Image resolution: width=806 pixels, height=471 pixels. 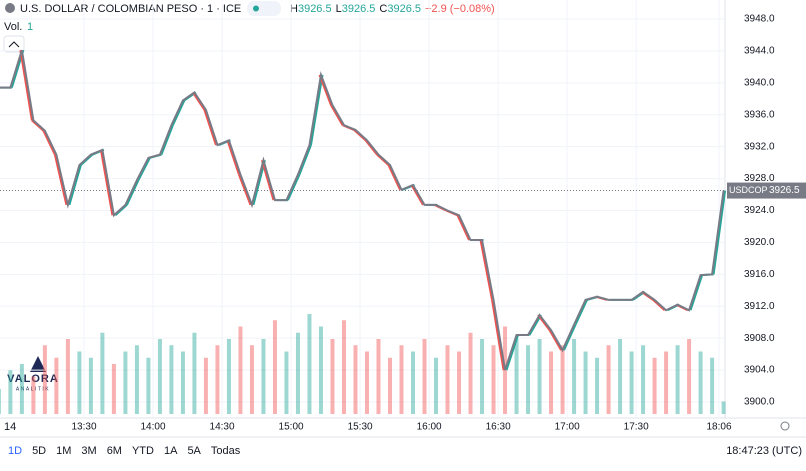 What do you see at coordinates (153, 427) in the screenshot?
I see `x-tick-label: 14:00` at bounding box center [153, 427].